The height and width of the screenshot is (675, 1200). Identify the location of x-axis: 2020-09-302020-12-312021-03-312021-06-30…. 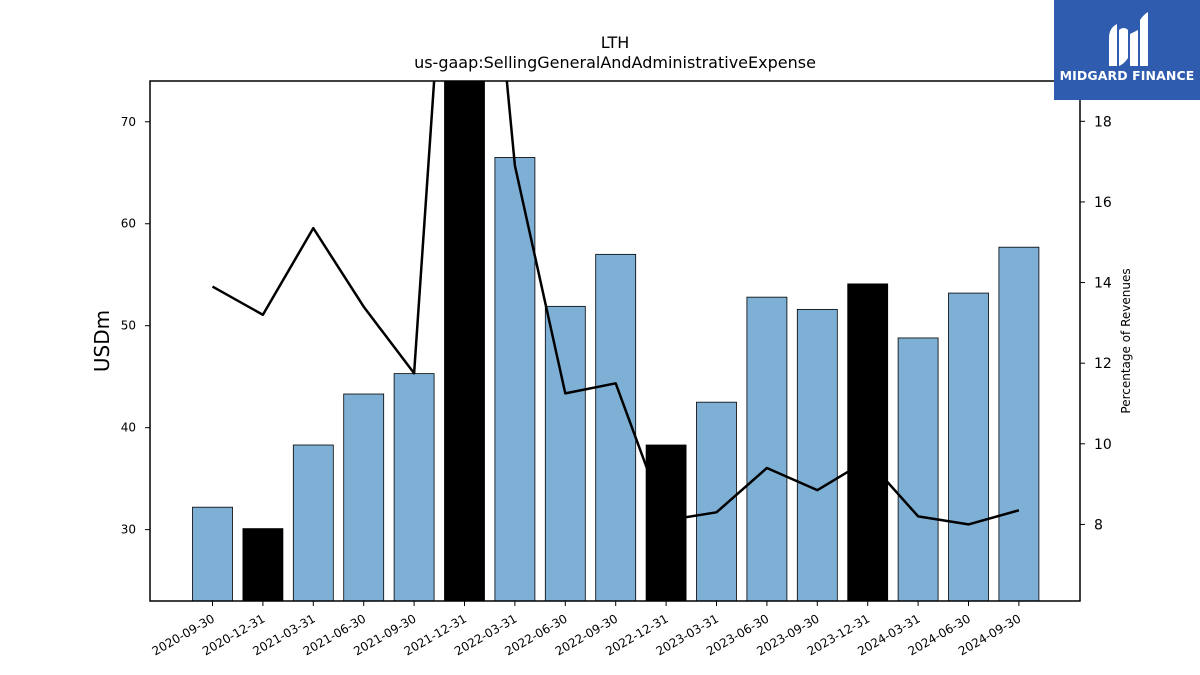
(586, 629).